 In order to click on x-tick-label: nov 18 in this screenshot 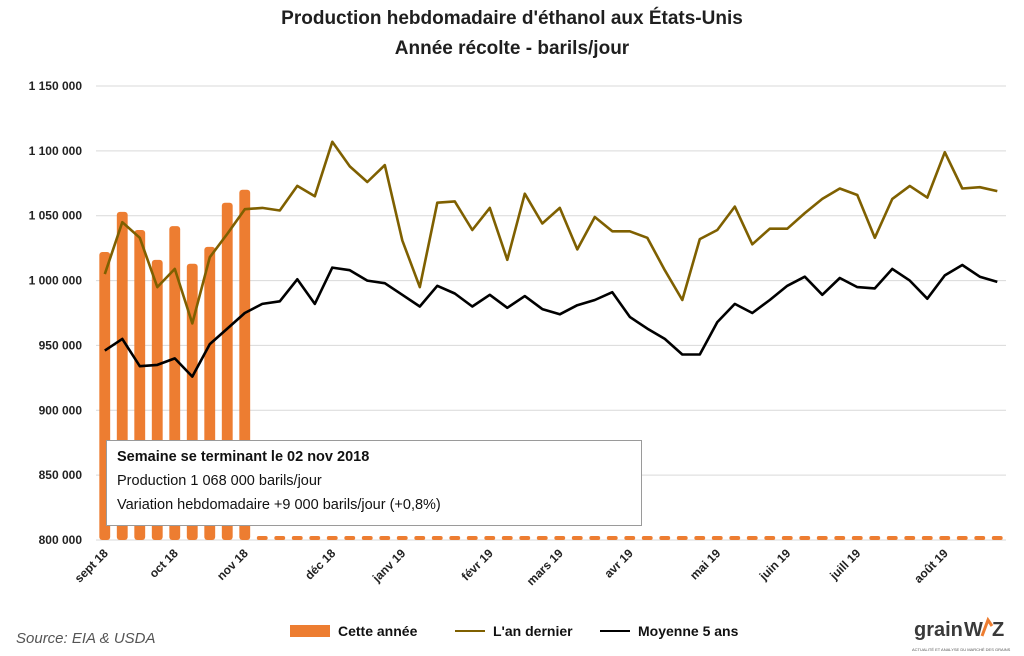, I will do `click(232, 564)`.